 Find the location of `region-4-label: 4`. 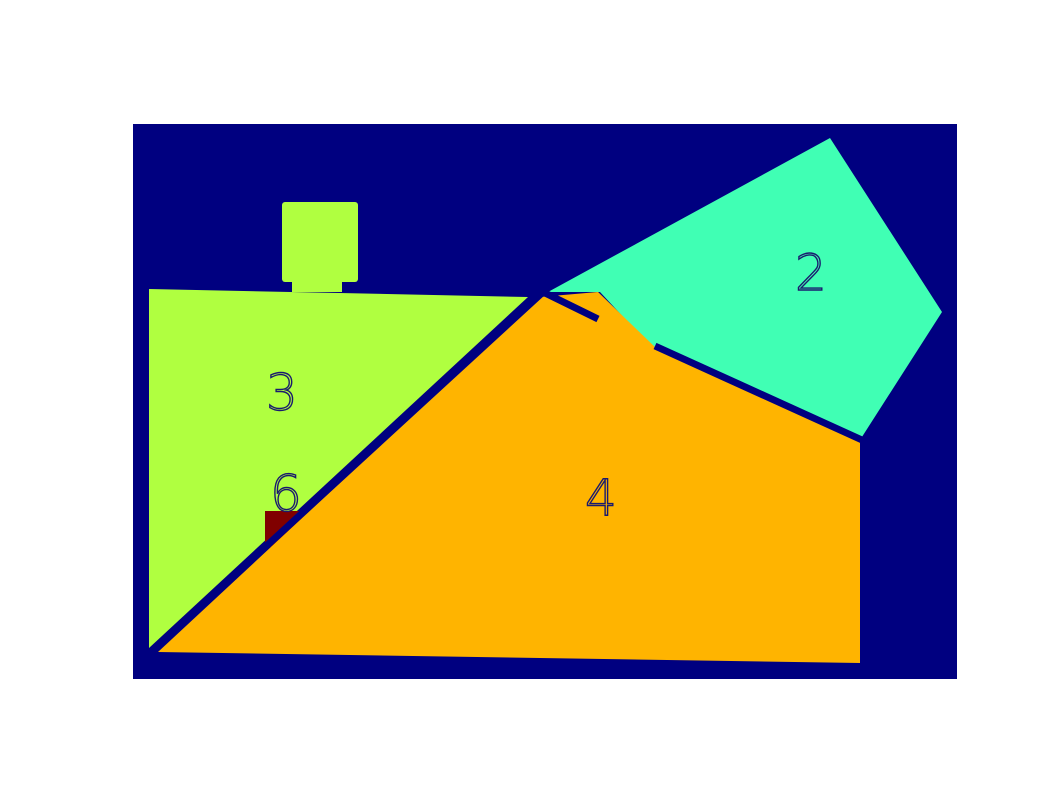

region-4-label: 4 is located at coordinates (601, 498).